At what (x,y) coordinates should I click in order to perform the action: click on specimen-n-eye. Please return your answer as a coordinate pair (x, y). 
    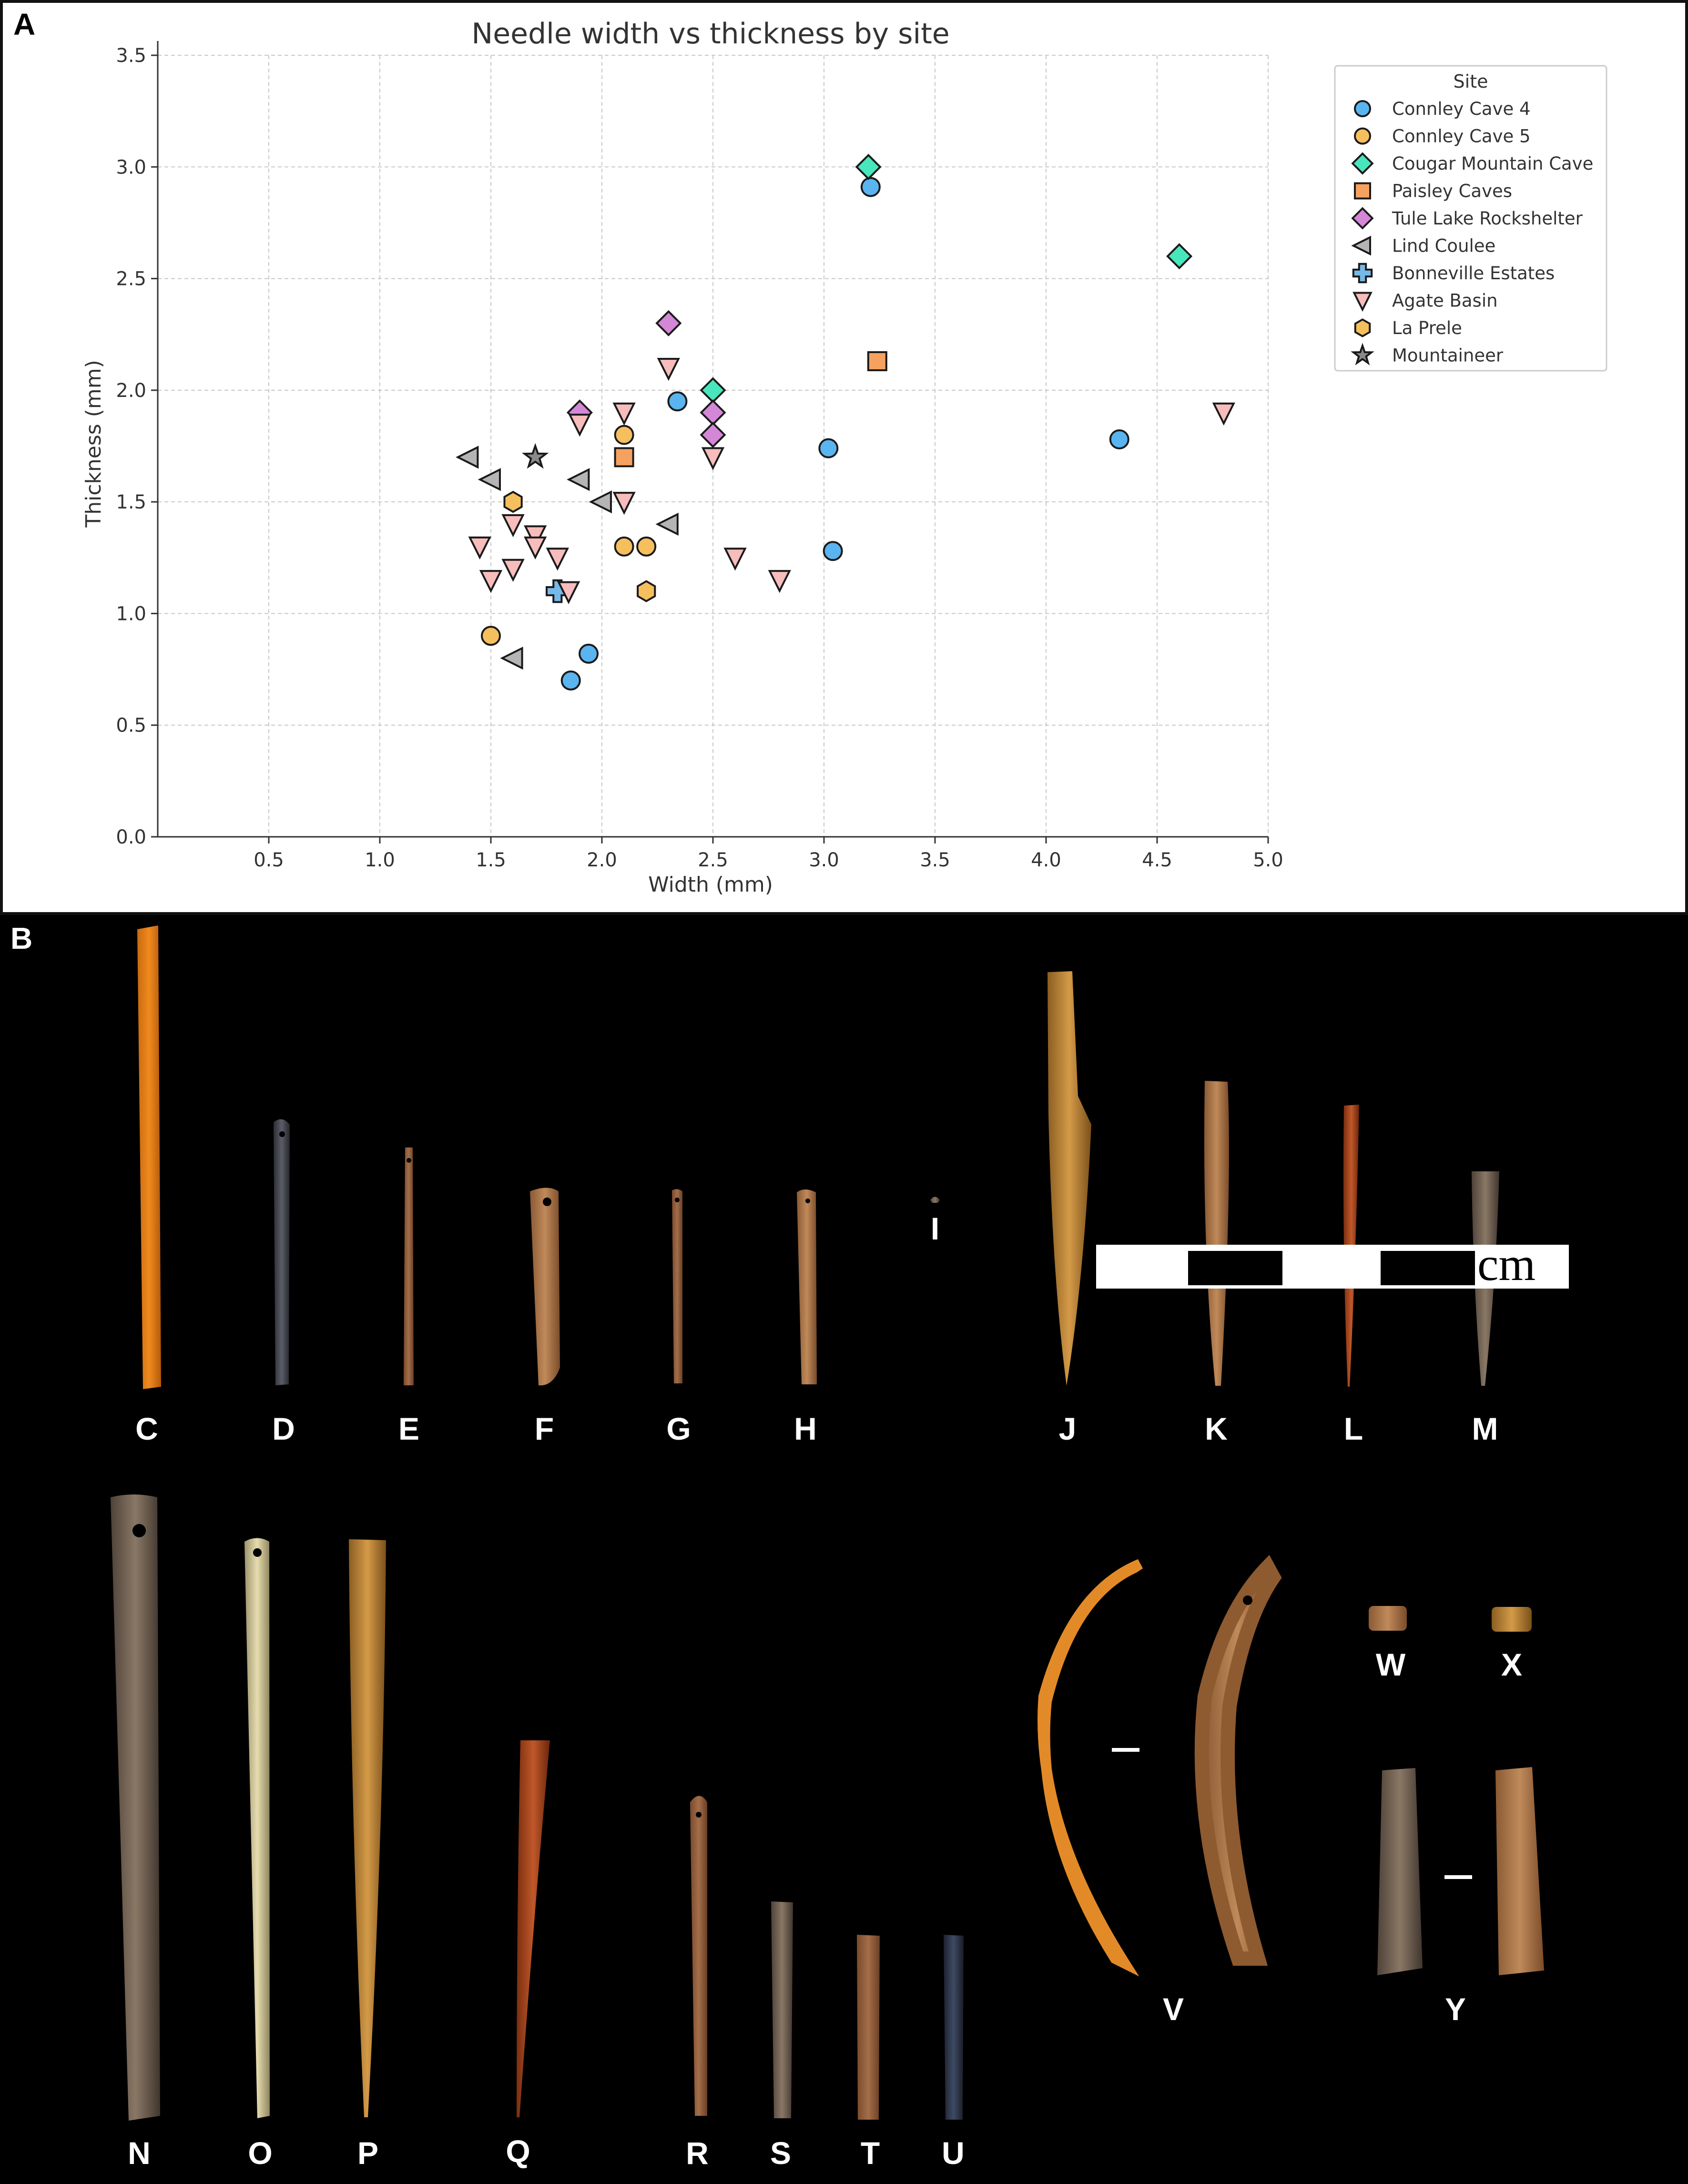
    Looking at the image, I should click on (139, 1531).